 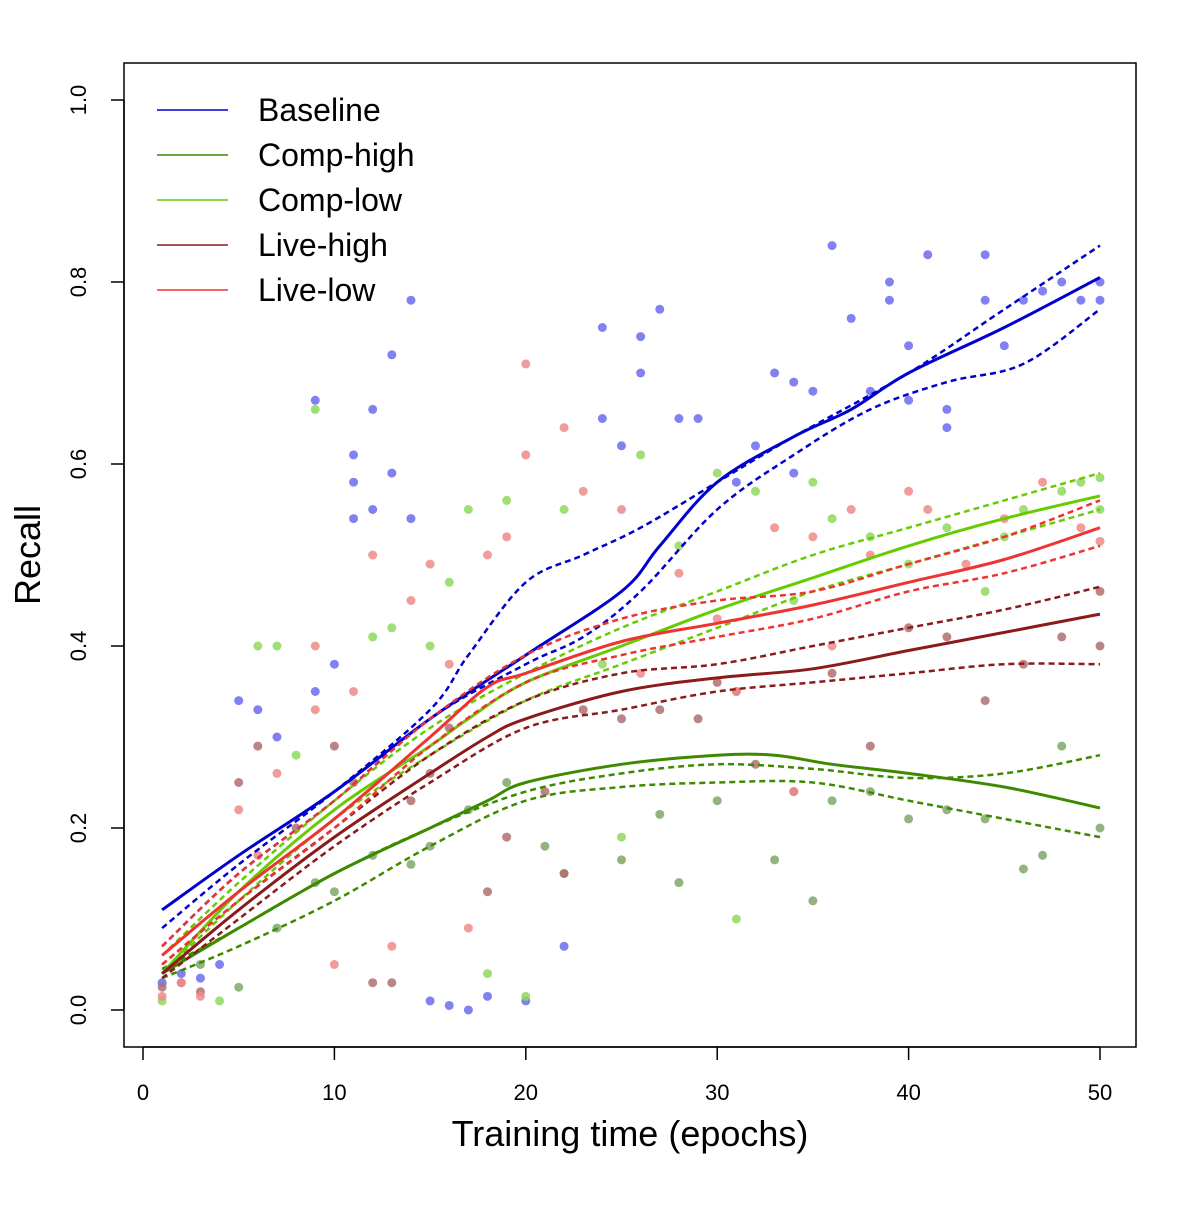 What do you see at coordinates (330, 200) in the screenshot?
I see `legend-label: Comp-low` at bounding box center [330, 200].